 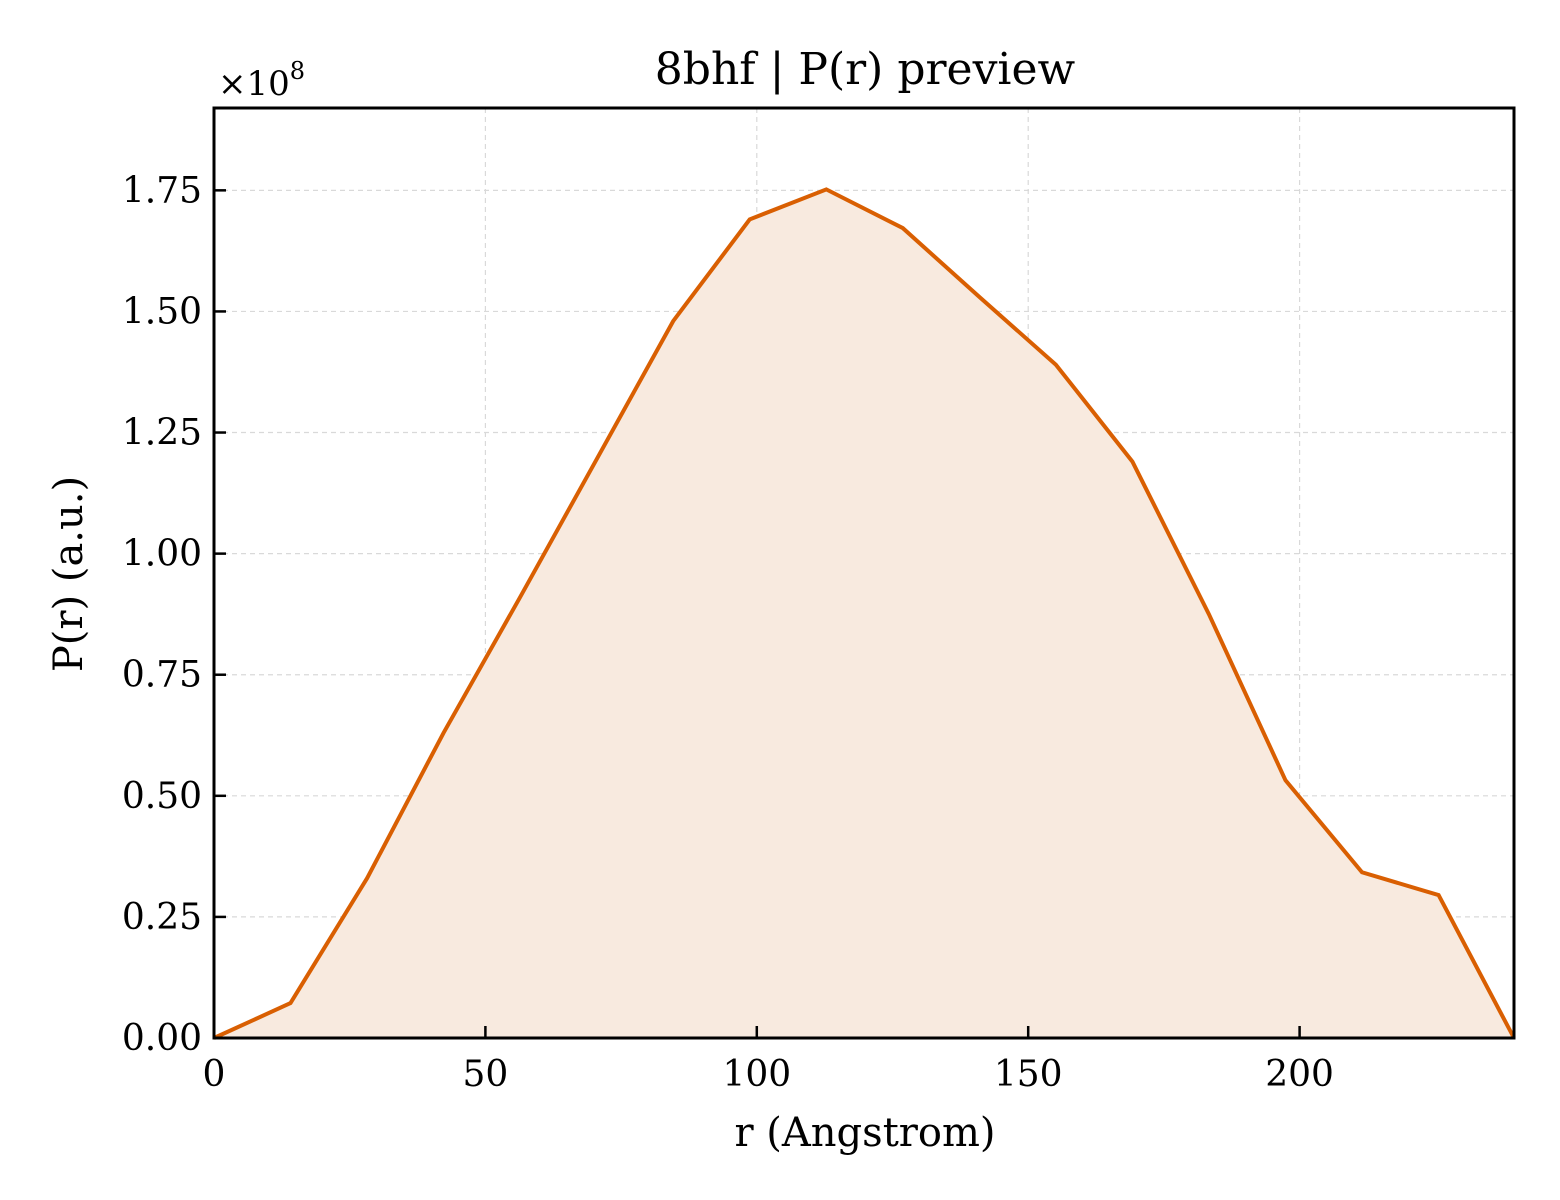 I want to click on y-axis-multiplier: ×10⁸, so click(x=261, y=80).